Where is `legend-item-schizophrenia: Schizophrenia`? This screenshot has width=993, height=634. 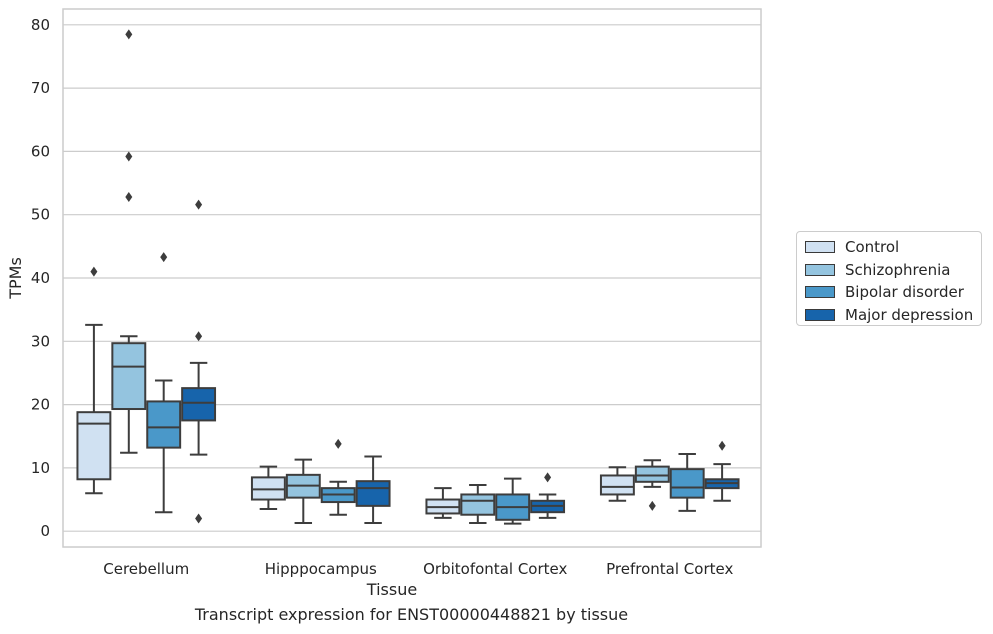 legend-item-schizophrenia: Schizophrenia is located at coordinates (893, 270).